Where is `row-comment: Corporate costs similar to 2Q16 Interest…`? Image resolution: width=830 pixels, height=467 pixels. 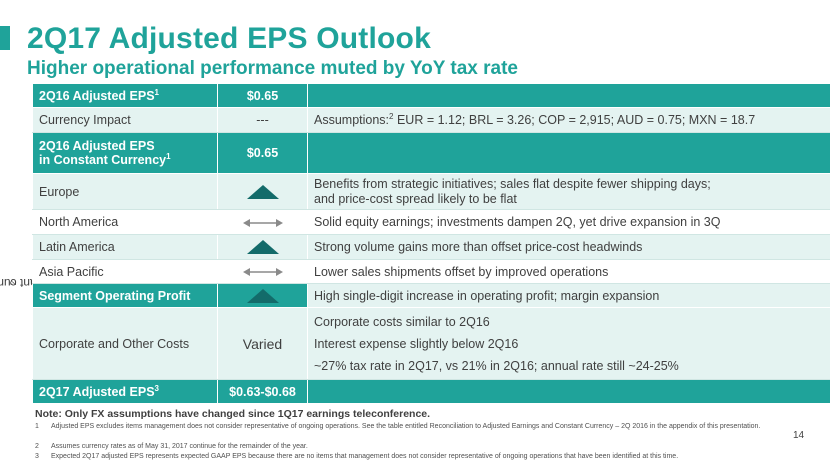 row-comment: Corporate costs similar to 2Q16 Interest… is located at coordinates (568, 343).